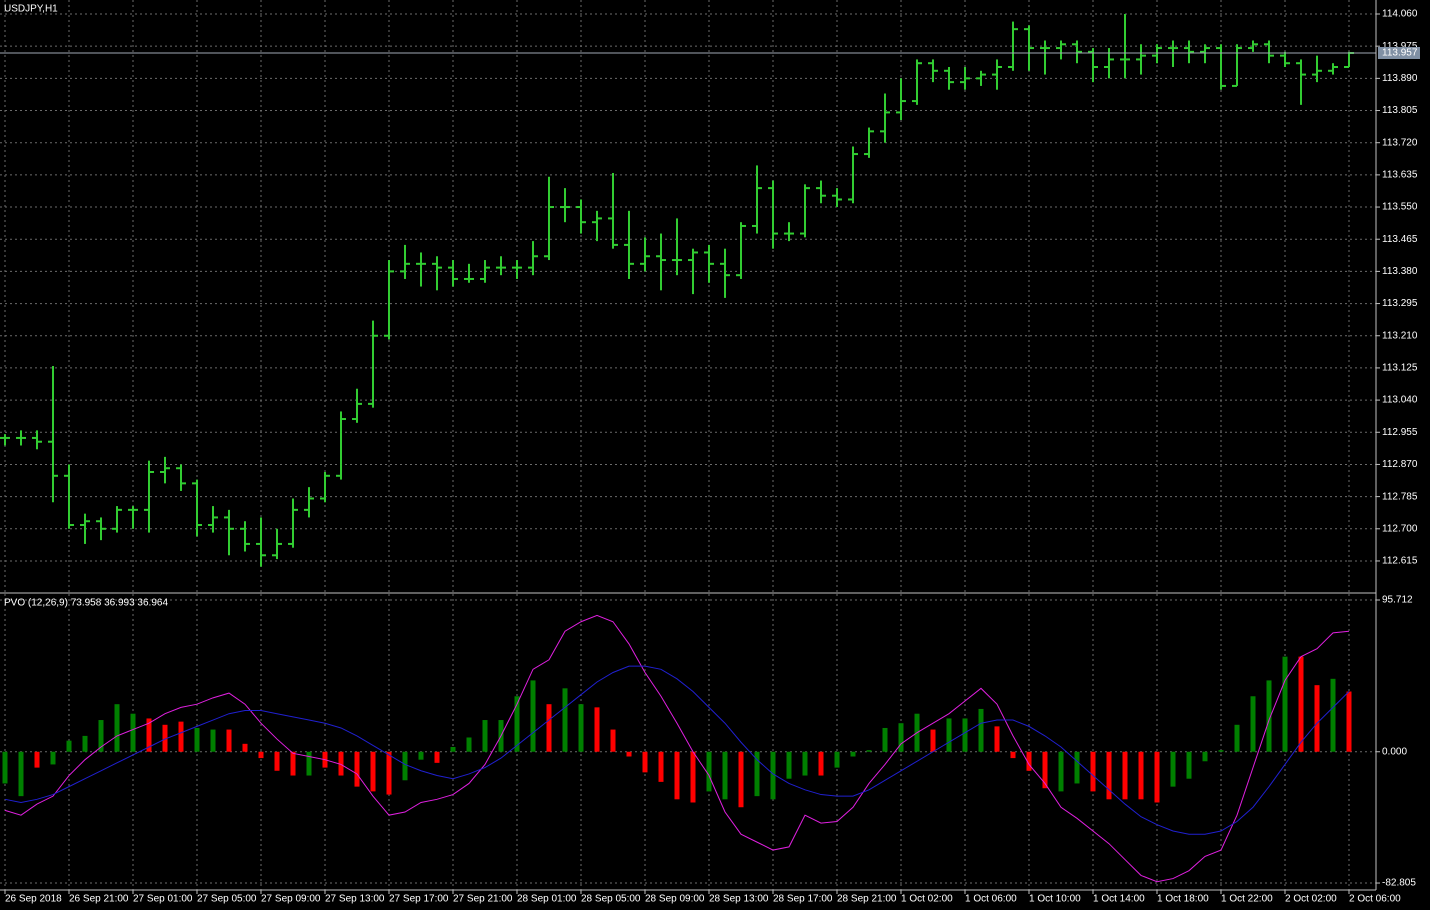 Image resolution: width=1430 pixels, height=910 pixels. Describe the element at coordinates (1400, 110) in the screenshot. I see `y-tick-label: 113.805` at that location.